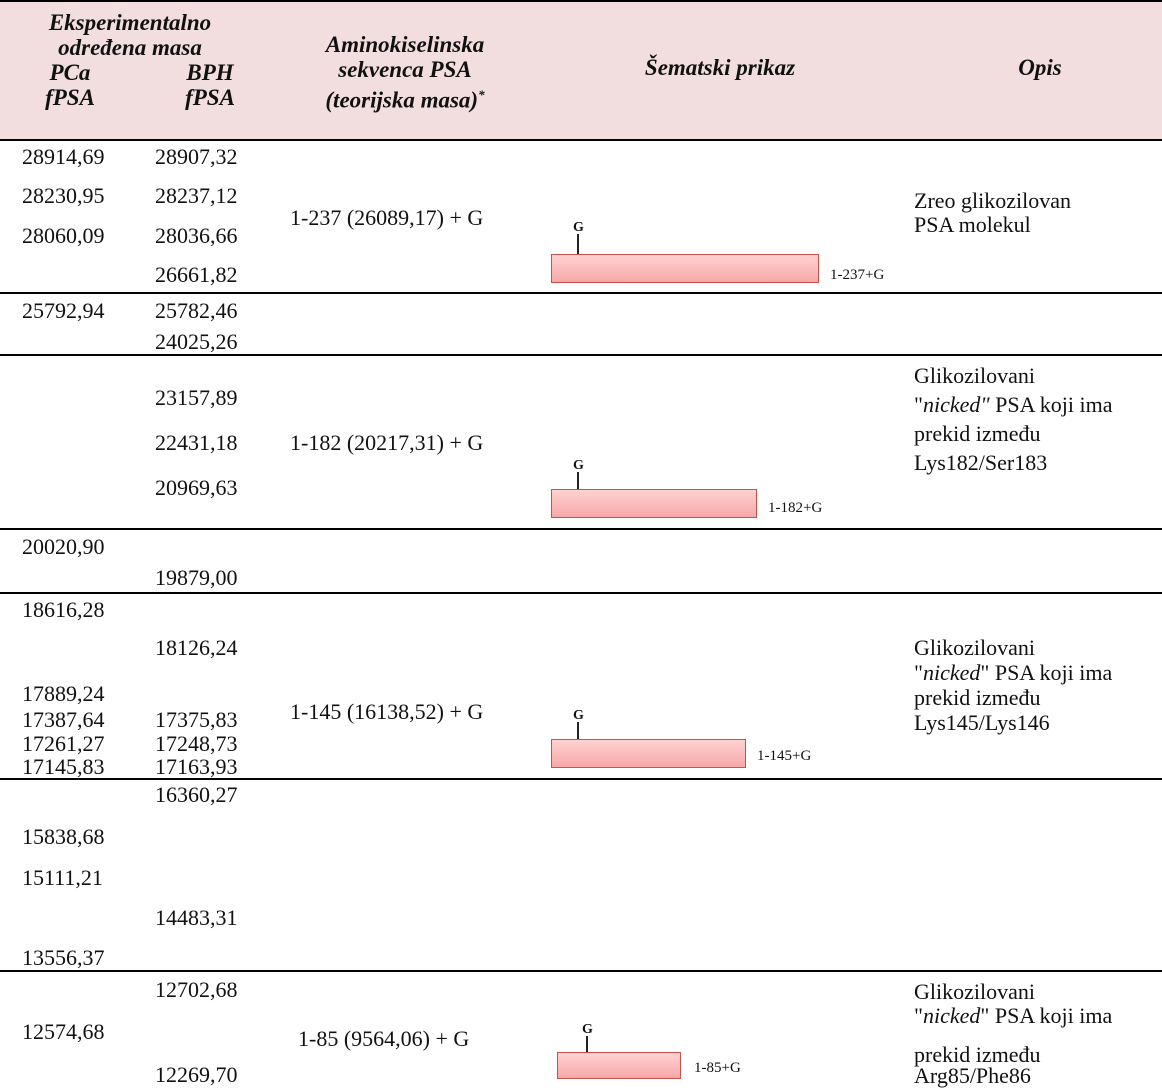 The height and width of the screenshot is (1090, 1162). Describe the element at coordinates (63, 836) in the screenshot. I see `pca-value: 15838,68` at that location.